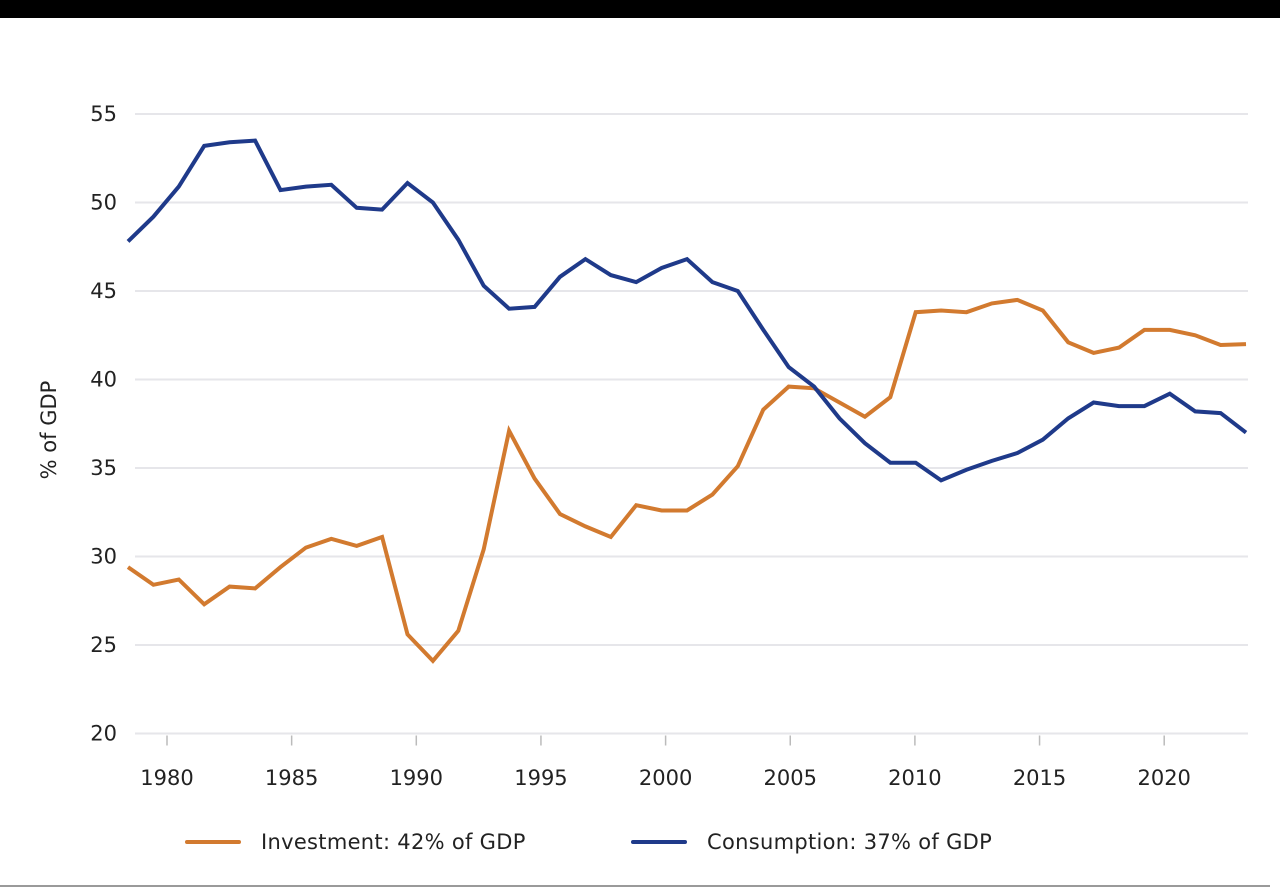  I want to click on x-tick-label: 2010, so click(914, 778).